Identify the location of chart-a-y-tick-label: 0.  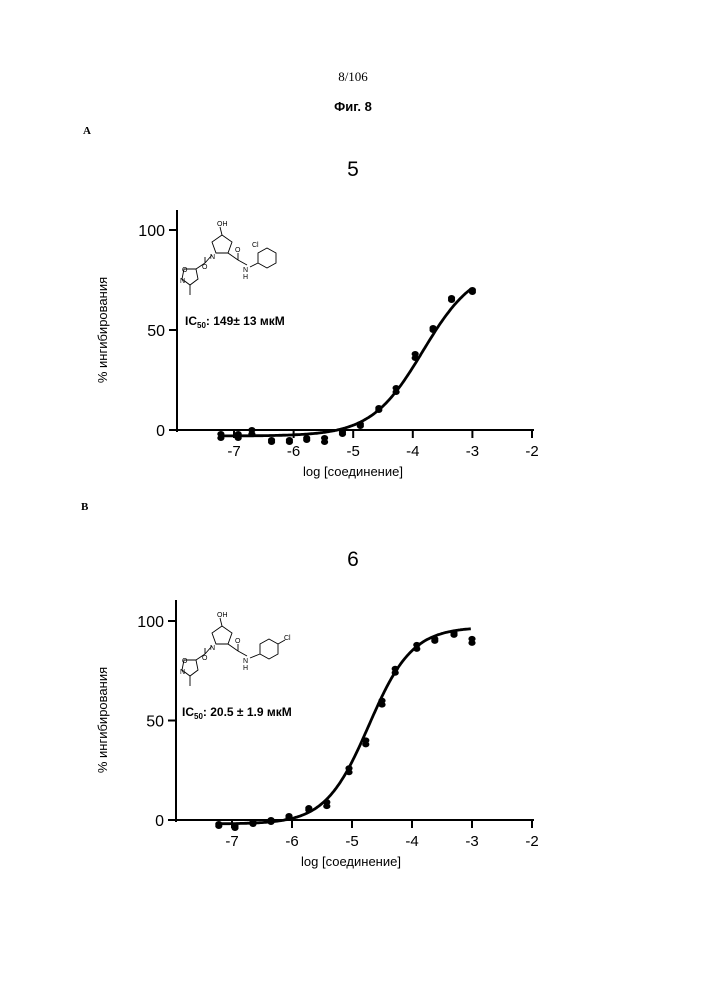
(160, 431).